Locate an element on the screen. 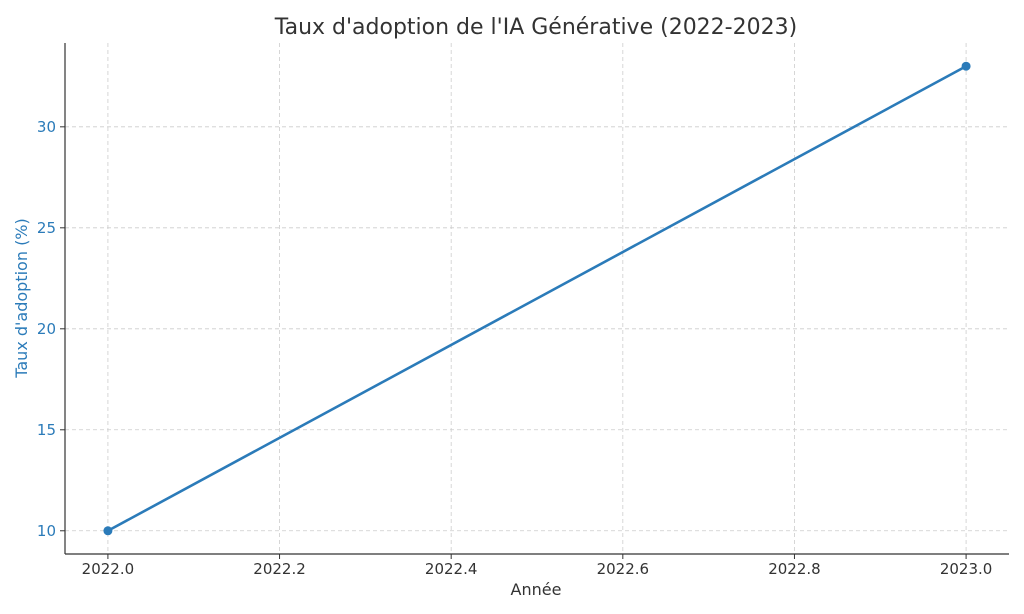 This screenshot has height=614, width=1024. y-tick-label: 30 is located at coordinates (46, 127).